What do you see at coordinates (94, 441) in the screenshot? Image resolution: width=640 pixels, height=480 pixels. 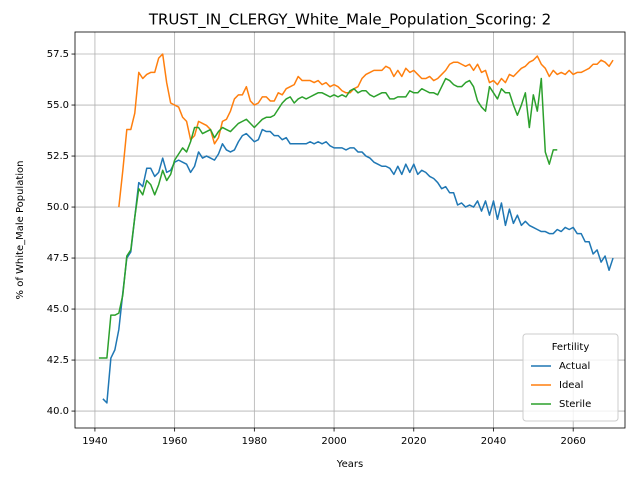 I see `x-tick-label: 1940` at bounding box center [94, 441].